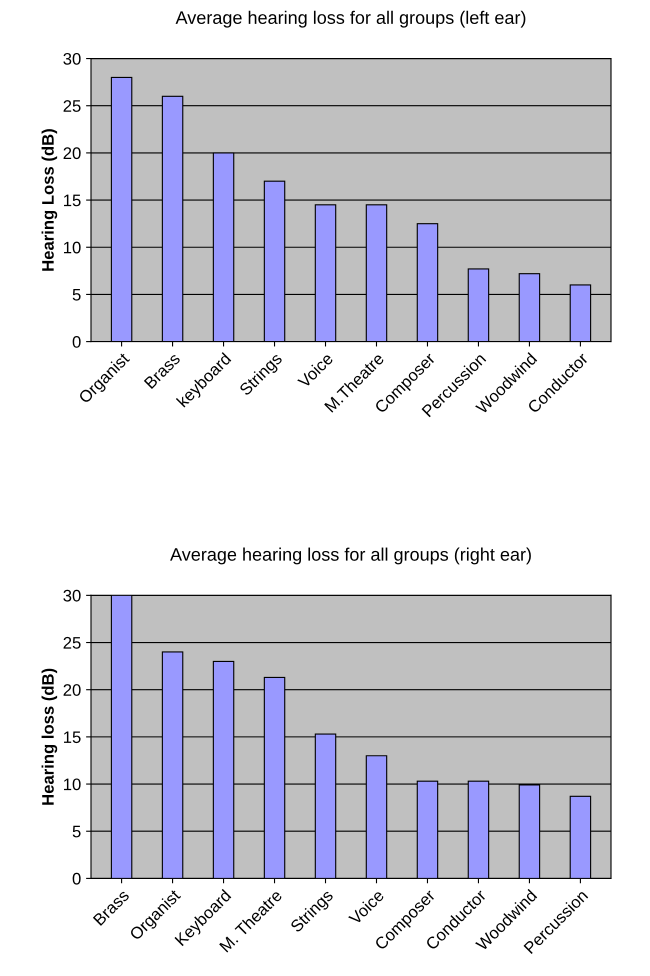 The width and height of the screenshot is (650, 976). I want to click on chart-title: Average hearing loss for all groups (left ear), so click(351, 19).